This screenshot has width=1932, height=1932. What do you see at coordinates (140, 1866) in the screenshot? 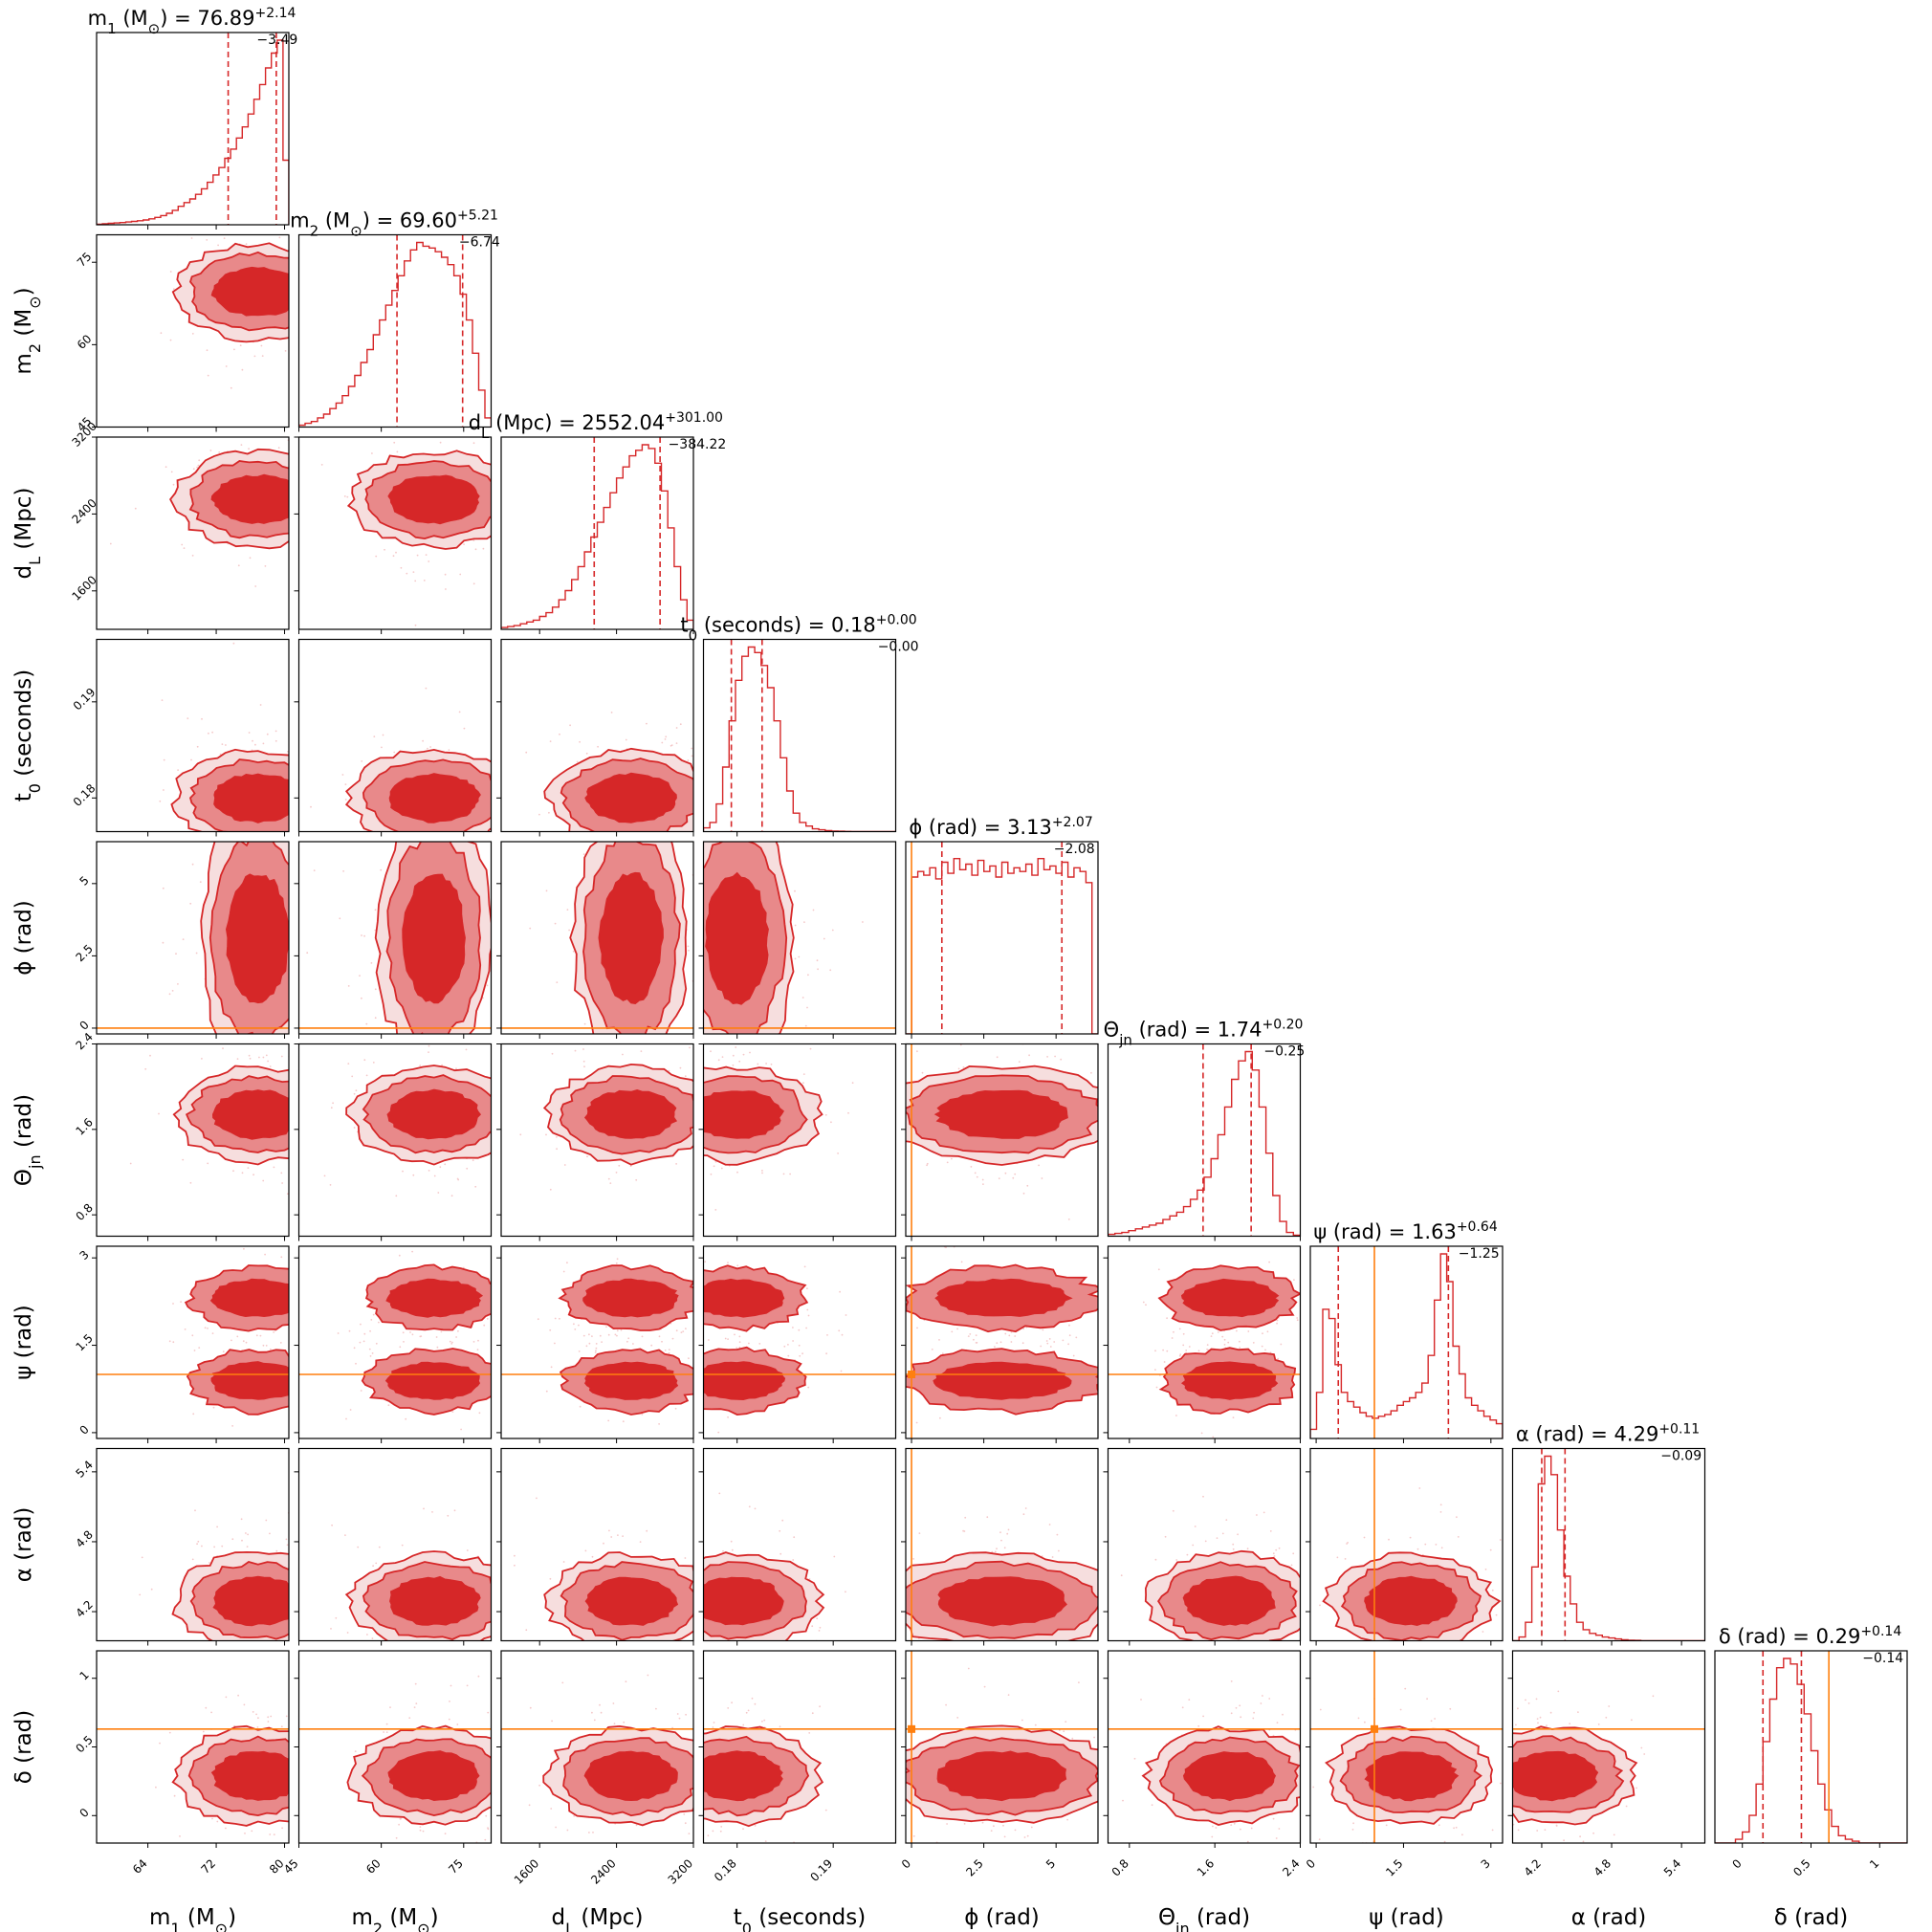
I see `x-tick-label: 64` at bounding box center [140, 1866].